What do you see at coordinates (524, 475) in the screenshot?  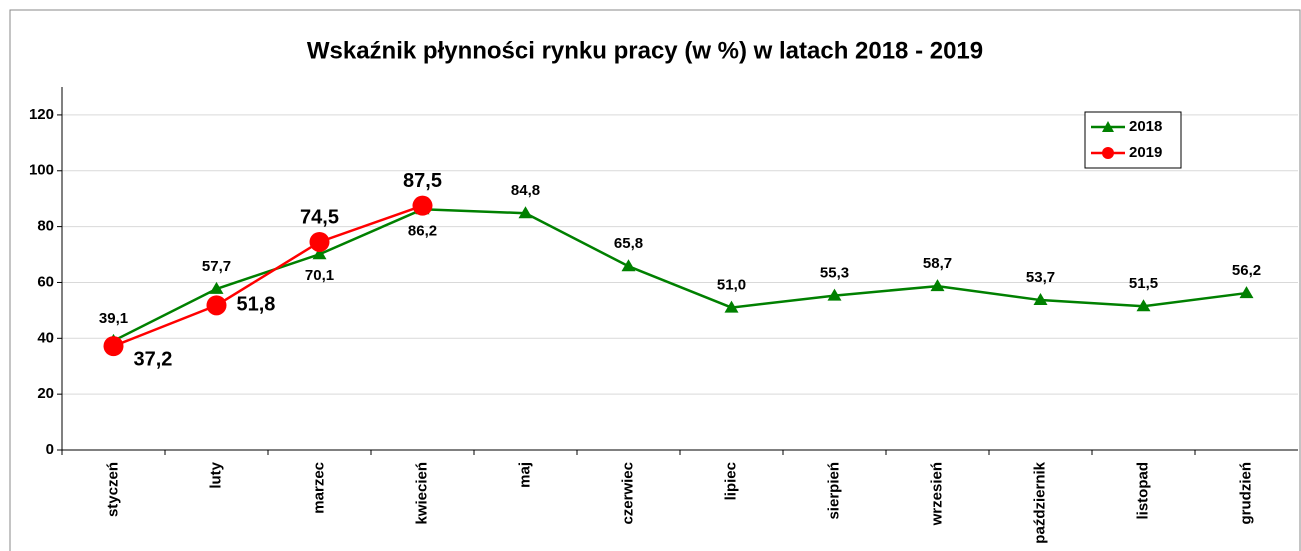 I see `x-tick-label: maj` at bounding box center [524, 475].